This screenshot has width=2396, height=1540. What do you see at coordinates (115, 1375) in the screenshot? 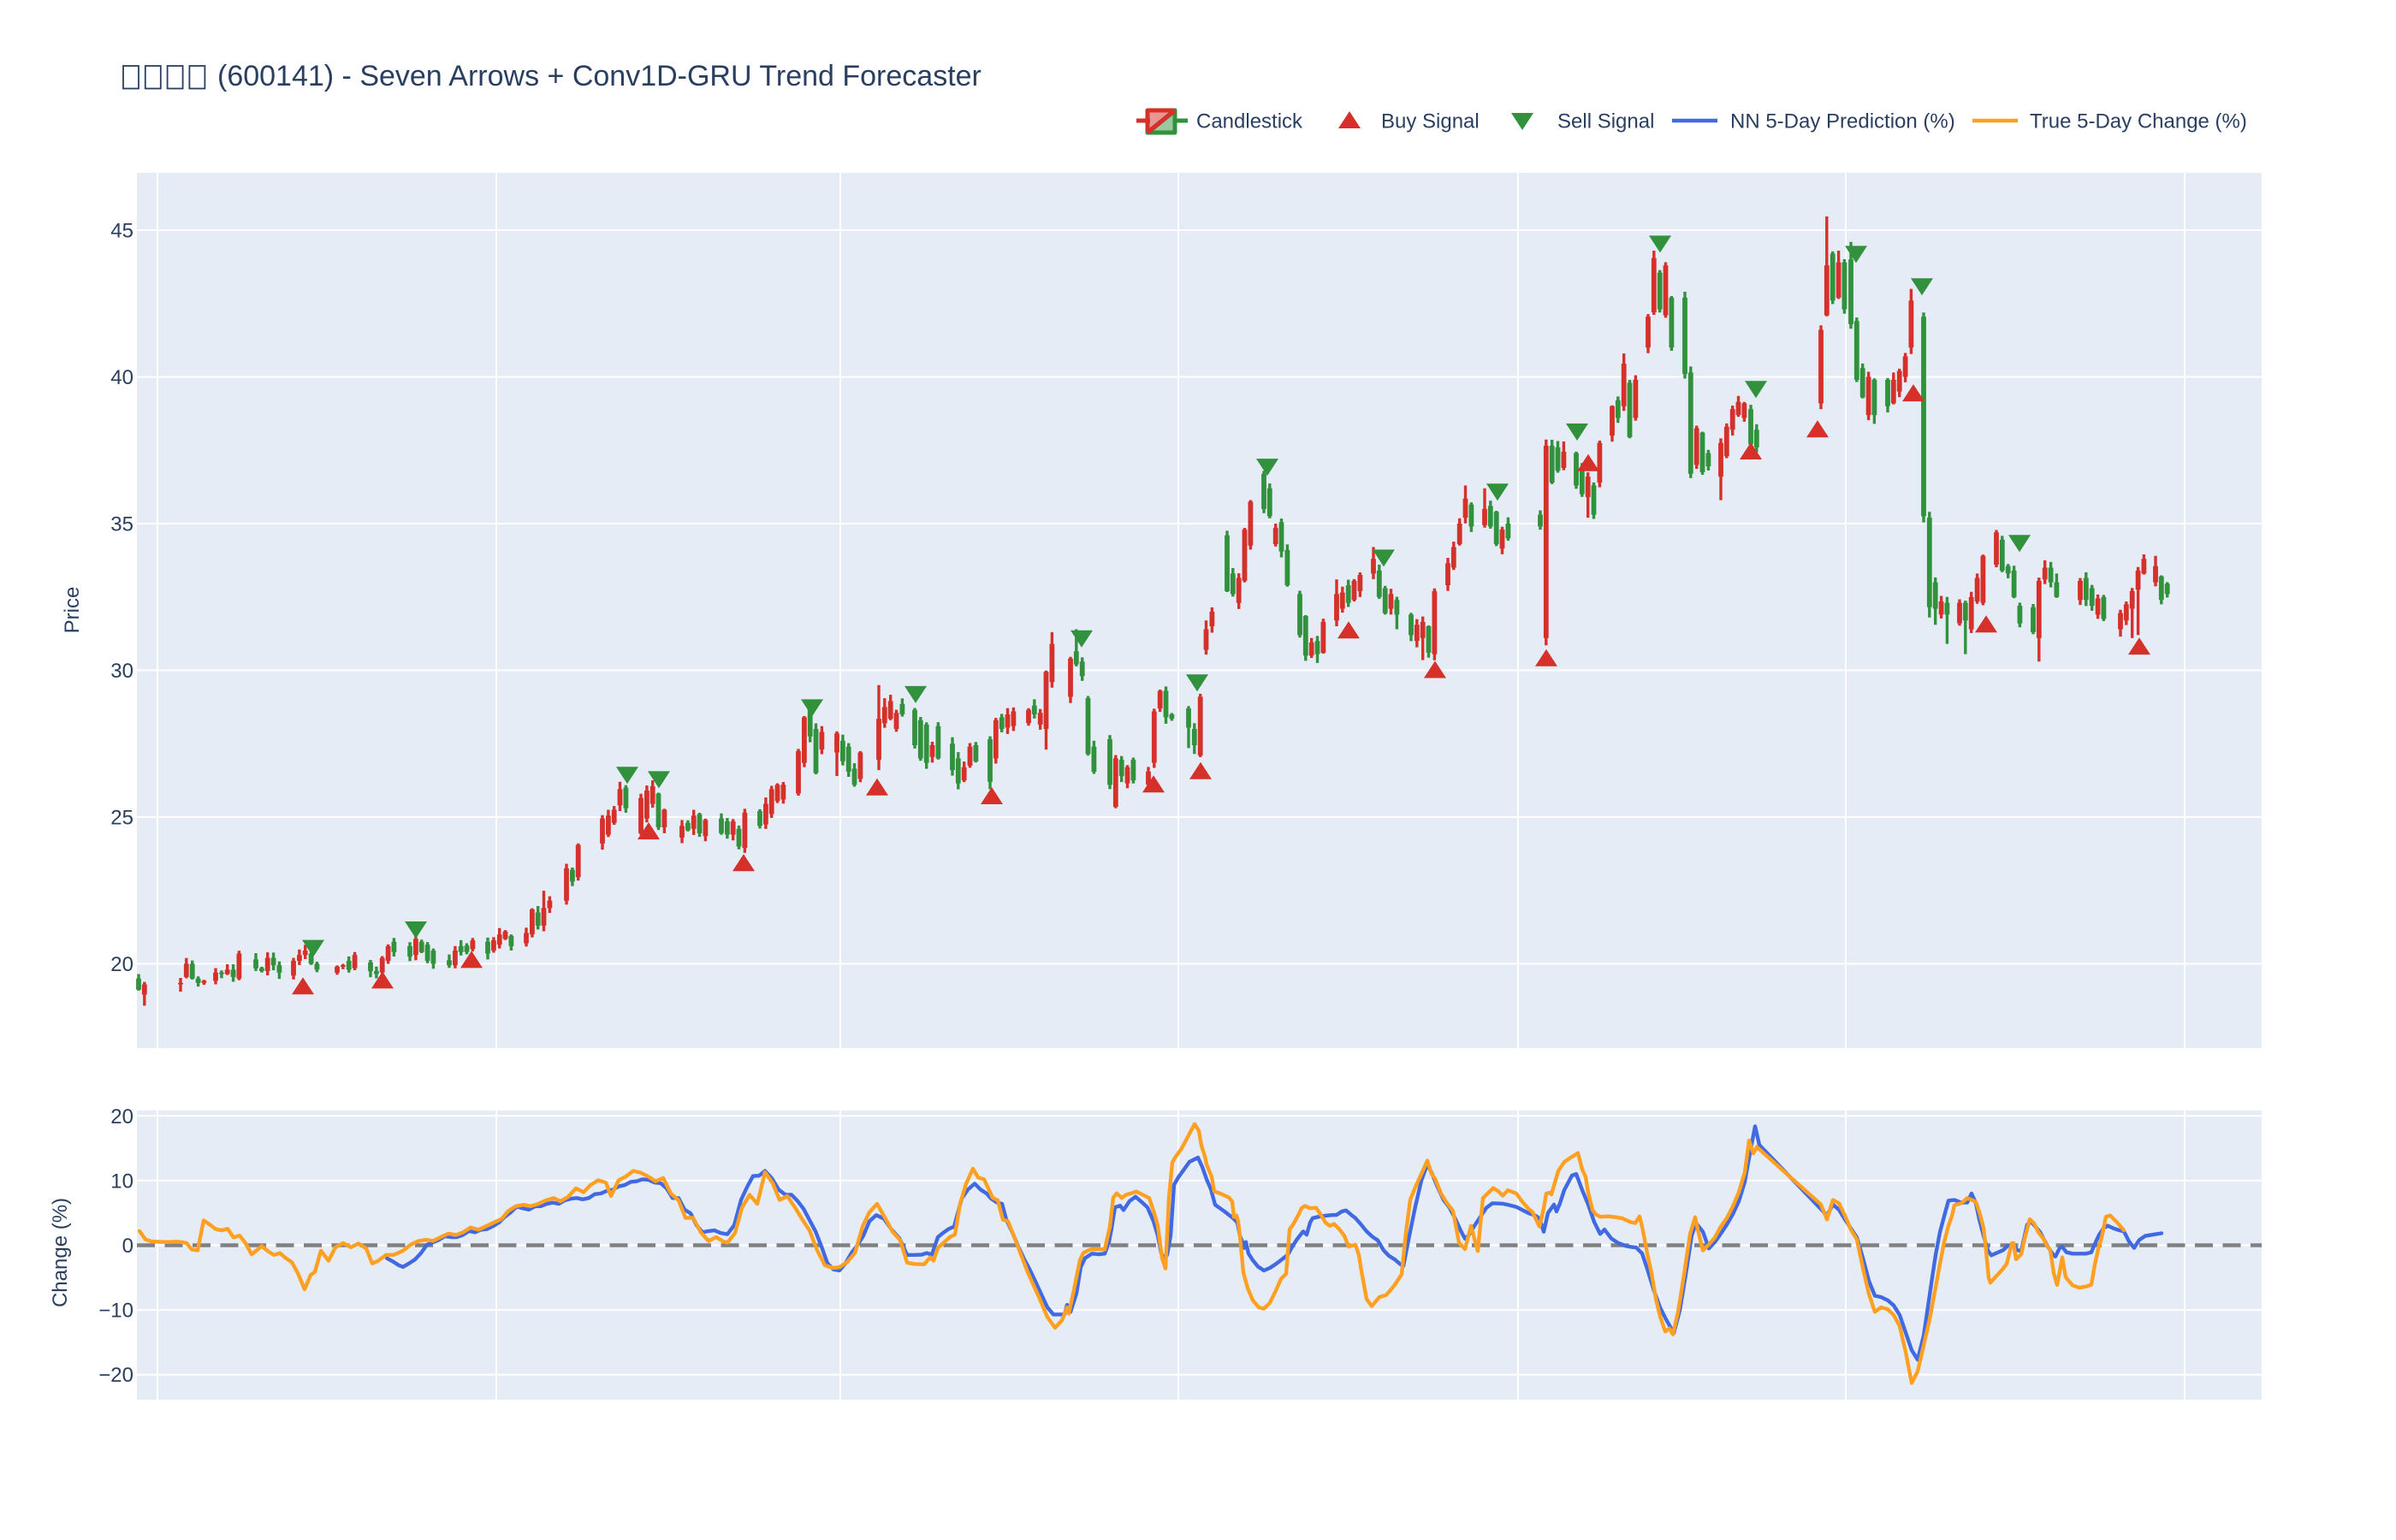
I see `svg-text: −20` at bounding box center [115, 1375].